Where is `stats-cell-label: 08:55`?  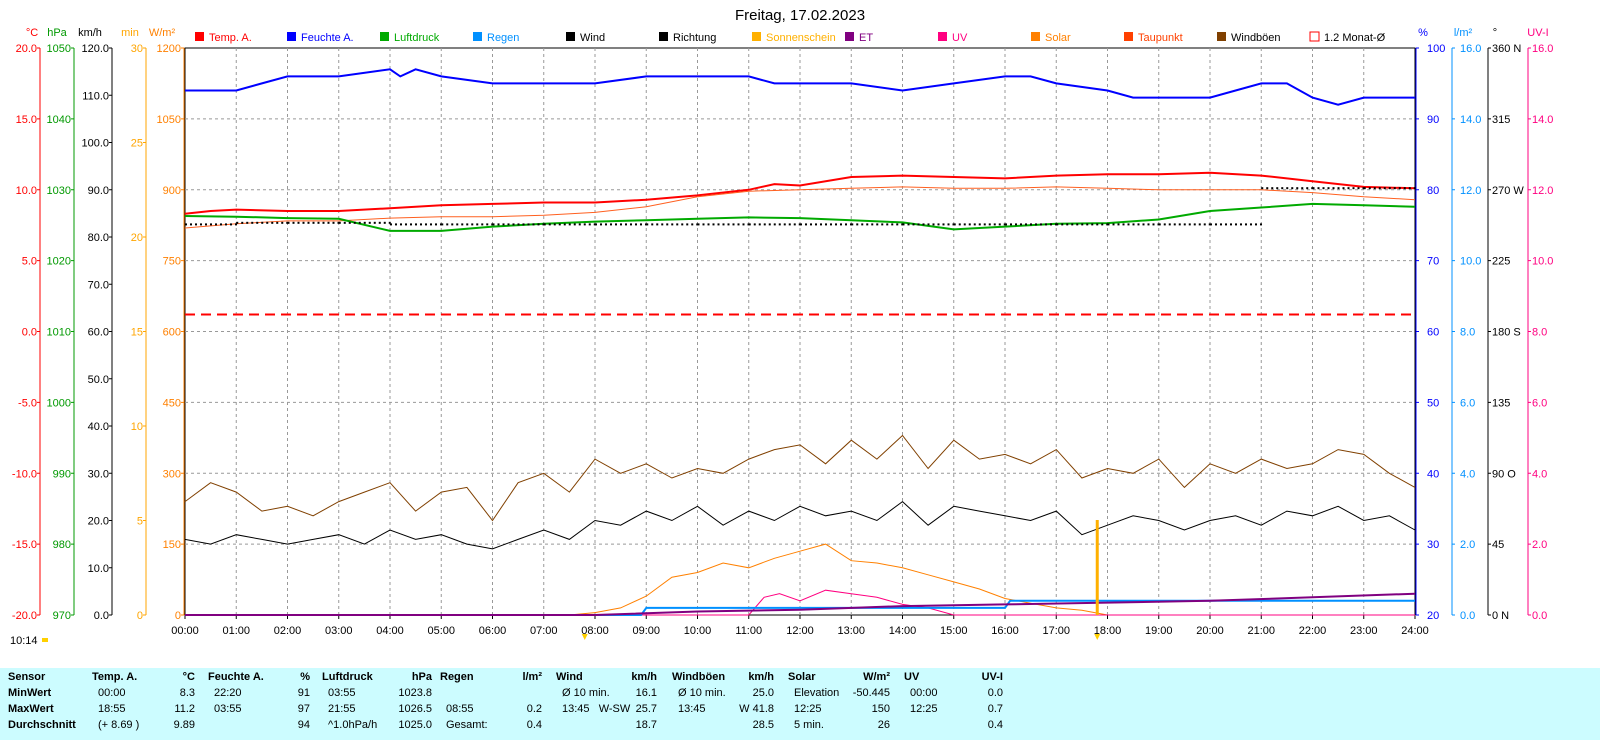 stats-cell-label: 08:55 is located at coordinates (460, 709).